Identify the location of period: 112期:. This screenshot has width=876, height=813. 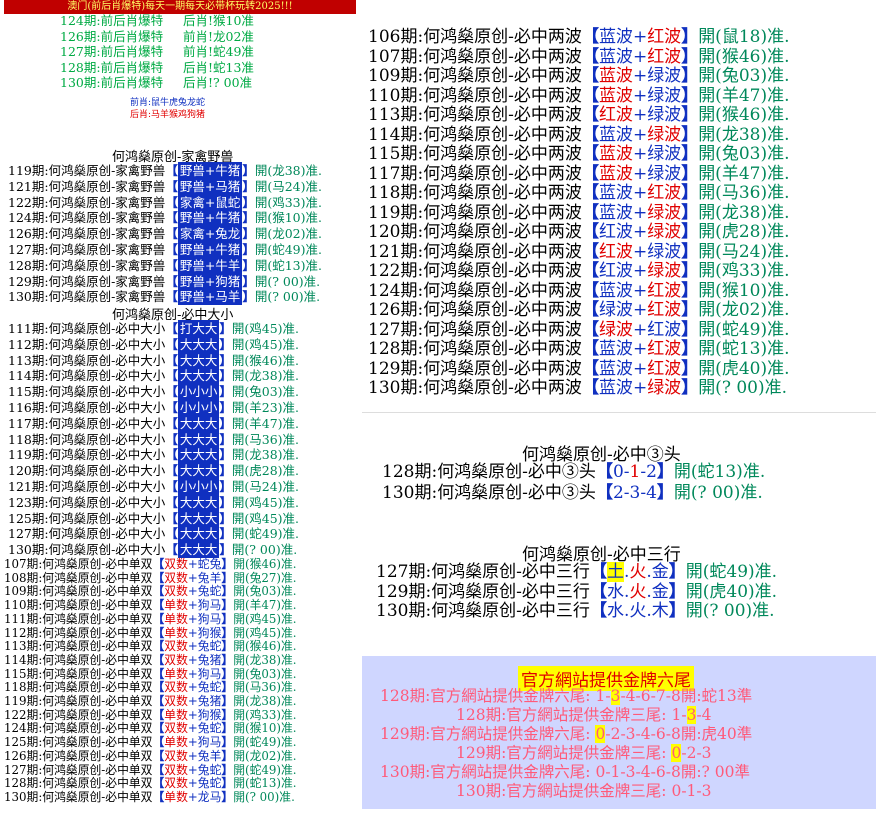
(28, 344).